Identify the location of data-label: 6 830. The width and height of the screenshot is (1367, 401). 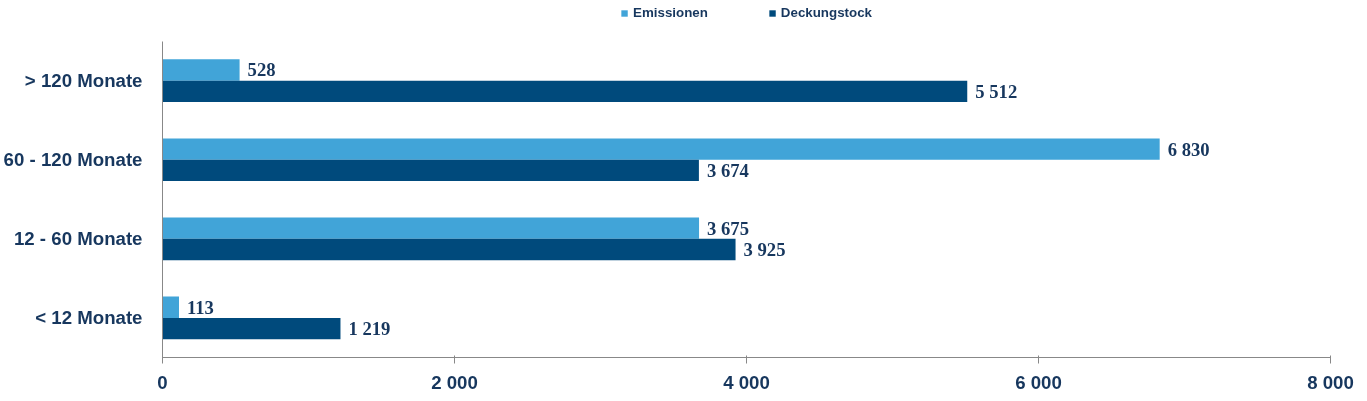
(1188, 149).